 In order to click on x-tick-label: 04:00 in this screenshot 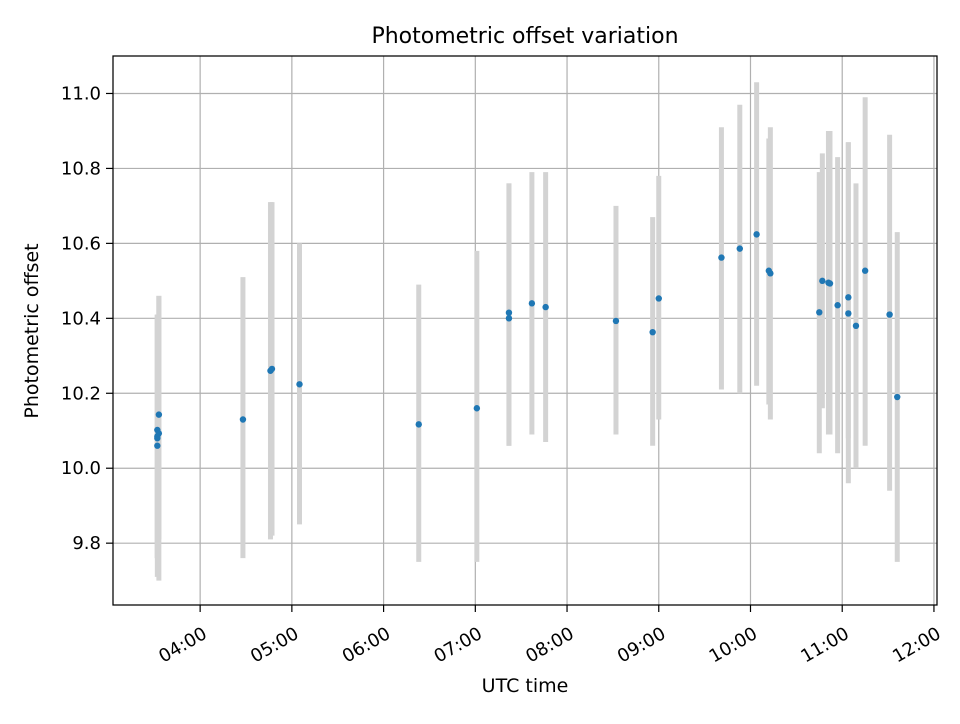, I will do `click(182, 645)`.